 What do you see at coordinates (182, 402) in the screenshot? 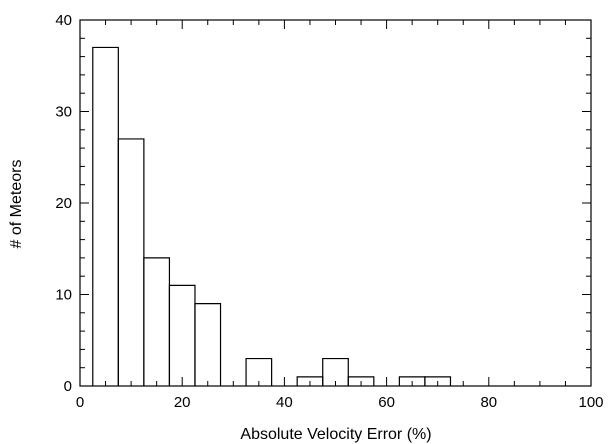
I see `x-tick-label: 20` at bounding box center [182, 402].